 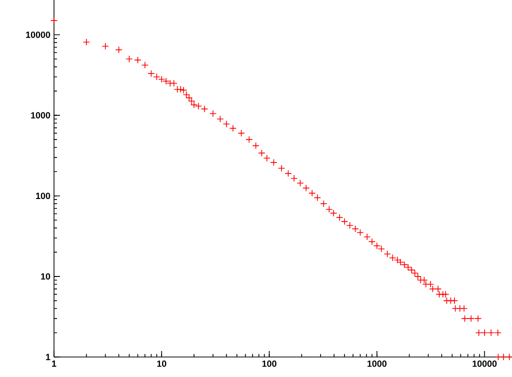 What do you see at coordinates (43, 196) in the screenshot?
I see `y-tick-label: 100` at bounding box center [43, 196].